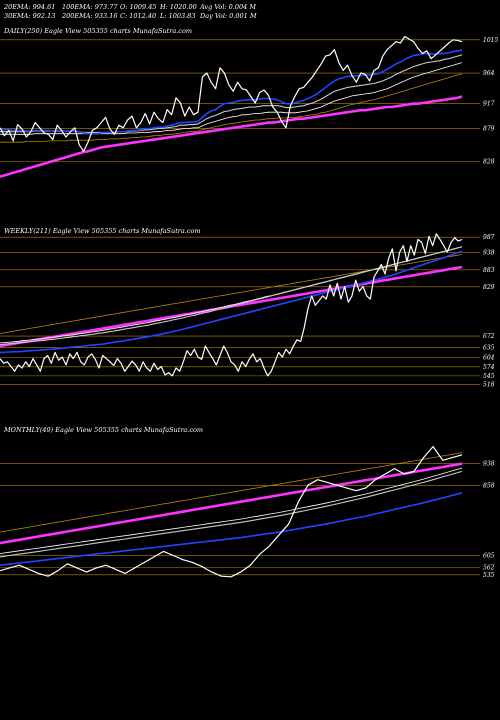 This screenshot has height=720, width=500. What do you see at coordinates (138, 16) in the screenshot?
I see `close-label: C: 1012.40` at bounding box center [138, 16].